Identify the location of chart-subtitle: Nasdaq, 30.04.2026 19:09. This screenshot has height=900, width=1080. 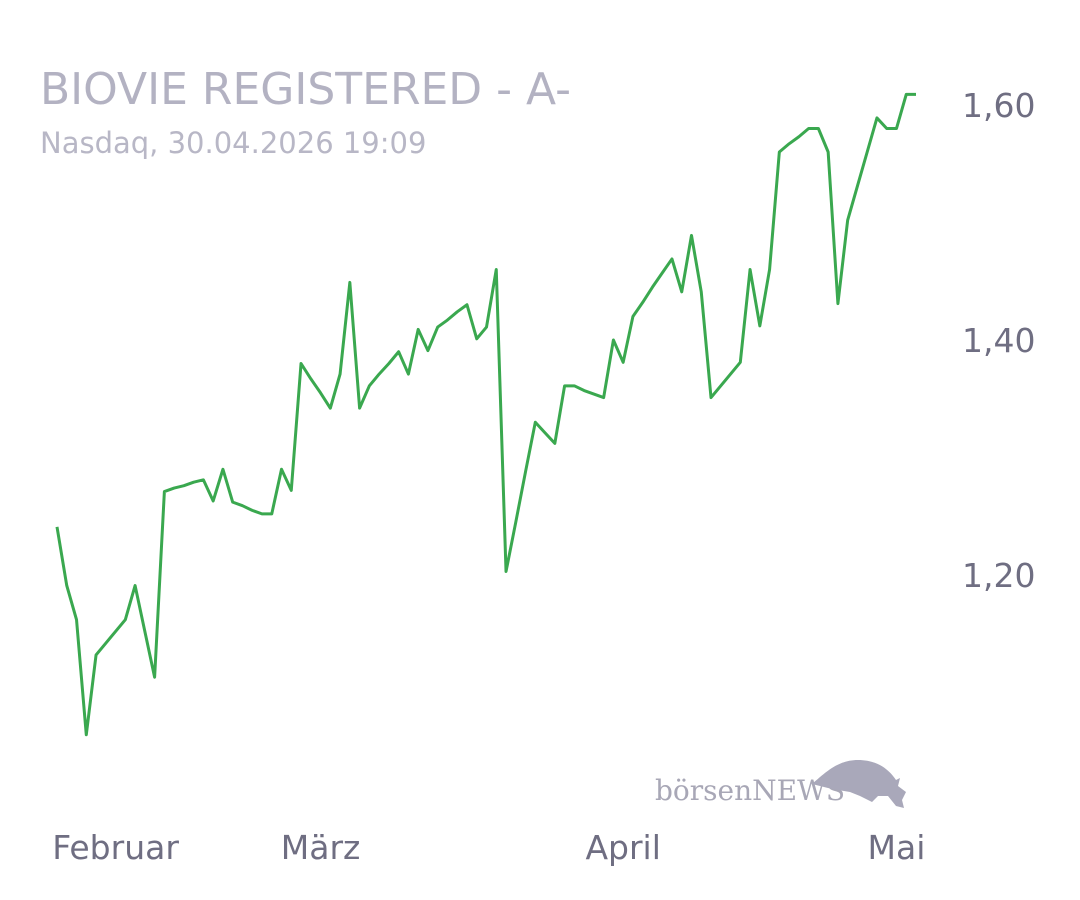
(233, 143).